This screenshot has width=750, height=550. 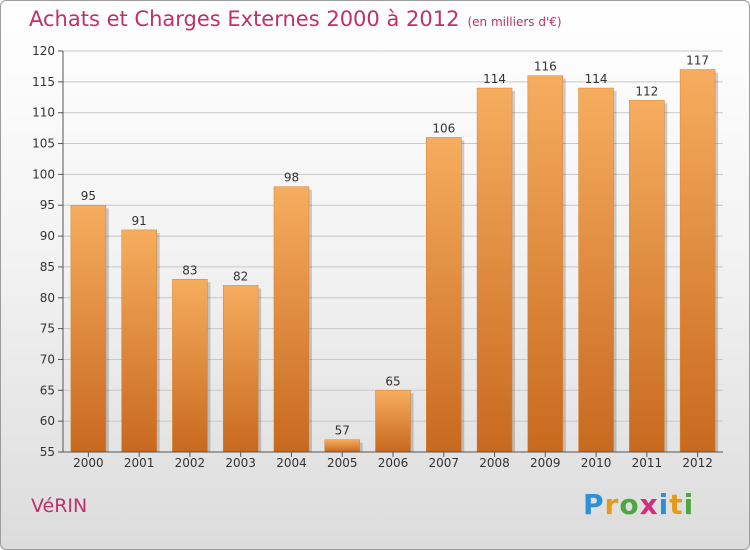 What do you see at coordinates (514, 22) in the screenshot?
I see `chart-subtitle: (en milliers d'€)` at bounding box center [514, 22].